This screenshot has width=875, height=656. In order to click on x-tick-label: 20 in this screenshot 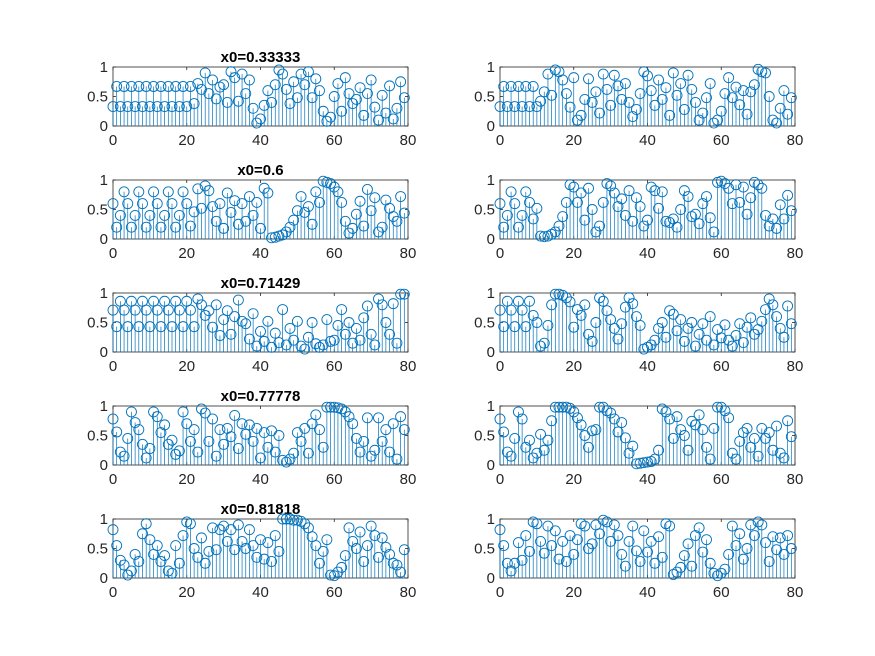, I will do `click(186, 366)`.